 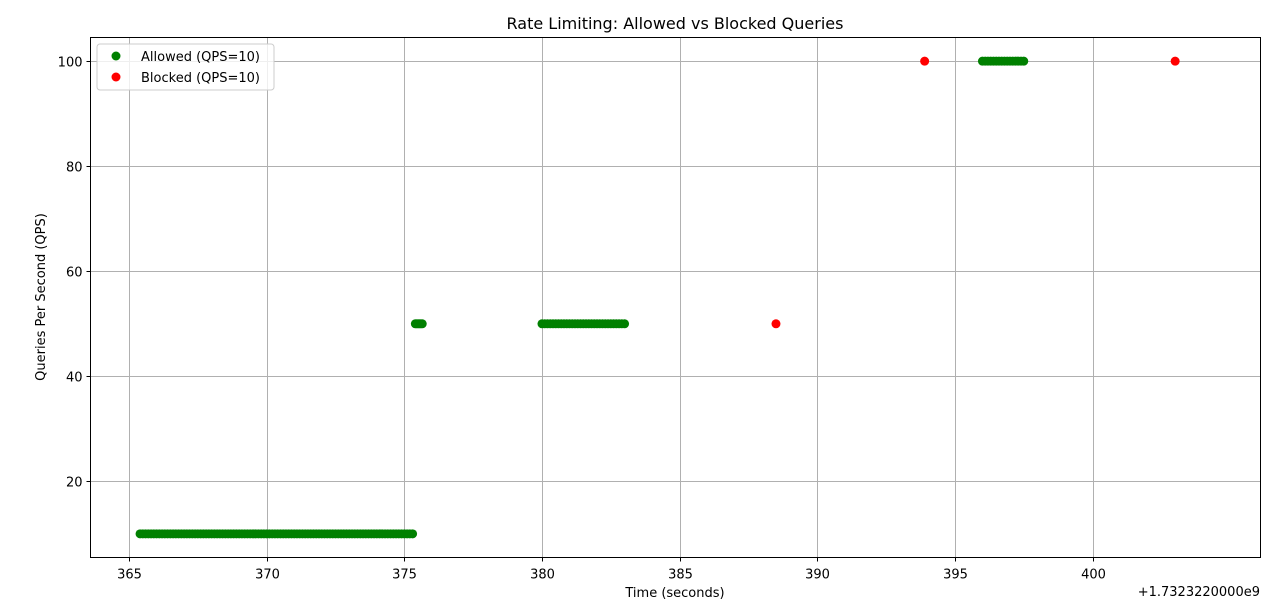 What do you see at coordinates (129, 575) in the screenshot?
I see `x-tick-label: 365` at bounding box center [129, 575].